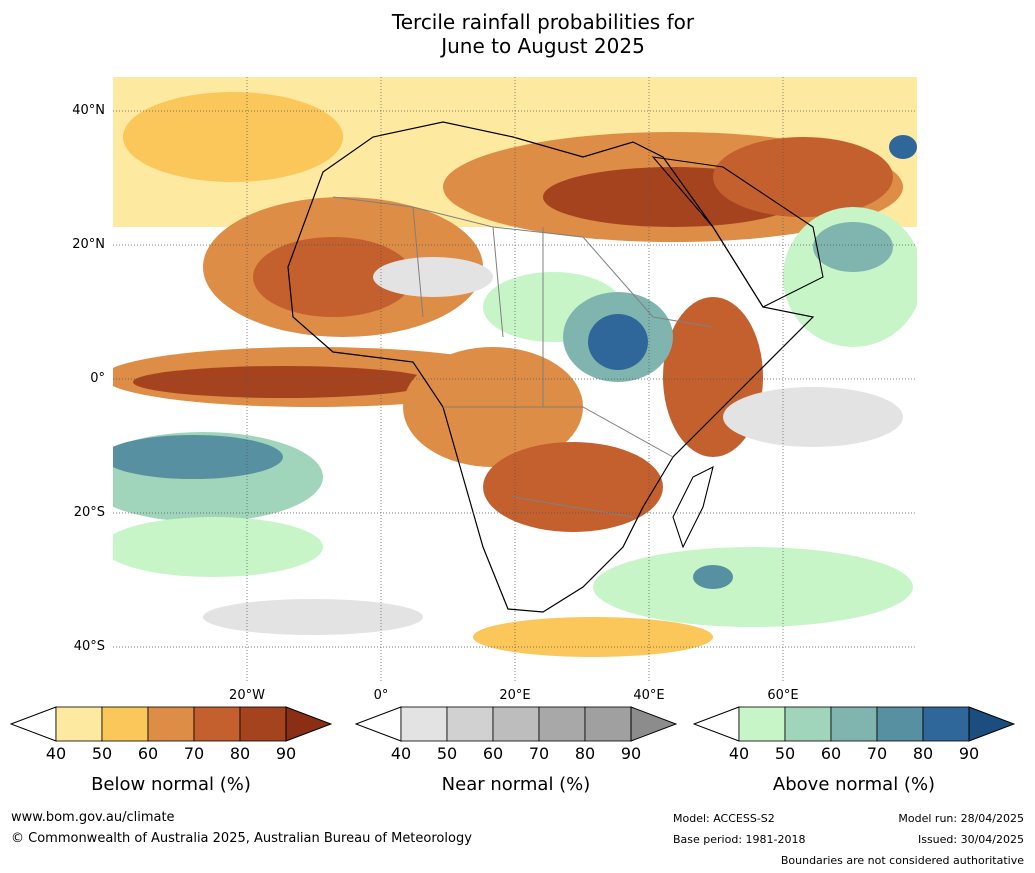 The image size is (1035, 873). Describe the element at coordinates (401, 753) in the screenshot. I see `near-tick-40: 40` at that location.